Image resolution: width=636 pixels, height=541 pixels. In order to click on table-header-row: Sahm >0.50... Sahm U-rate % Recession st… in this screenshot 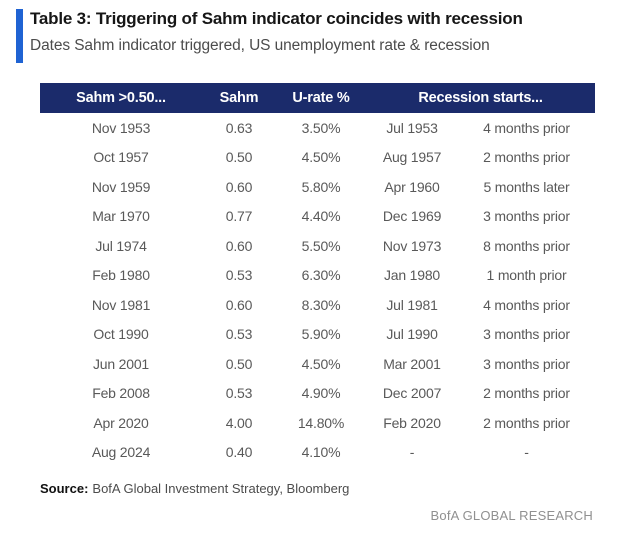, I will do `click(317, 98)`.